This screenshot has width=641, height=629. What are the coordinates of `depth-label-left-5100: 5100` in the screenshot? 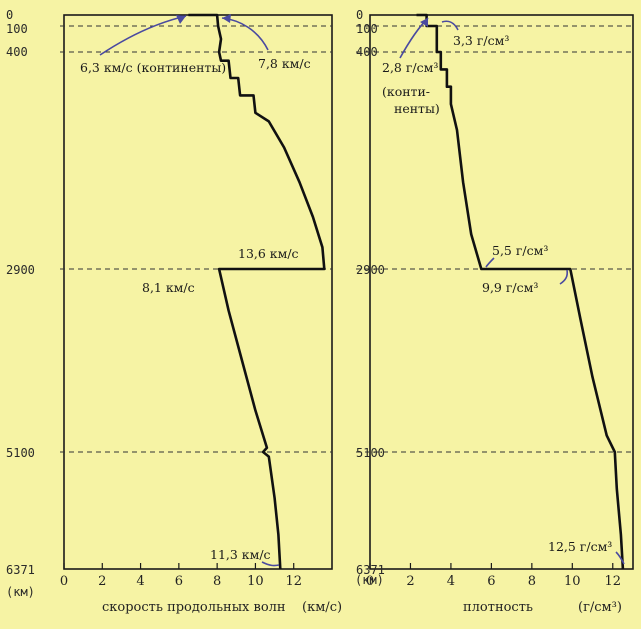 It's located at (20, 453).